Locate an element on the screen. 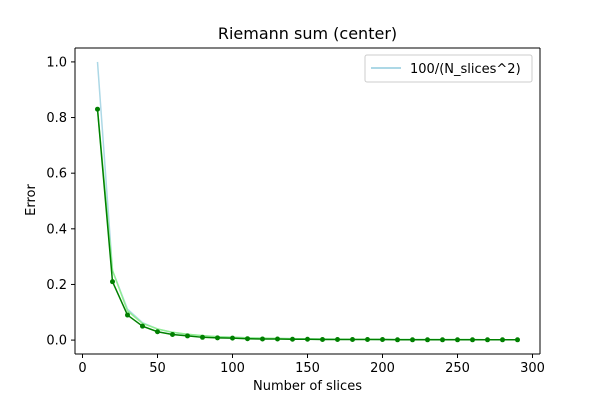  x-tick-label: 300 is located at coordinates (532, 368).